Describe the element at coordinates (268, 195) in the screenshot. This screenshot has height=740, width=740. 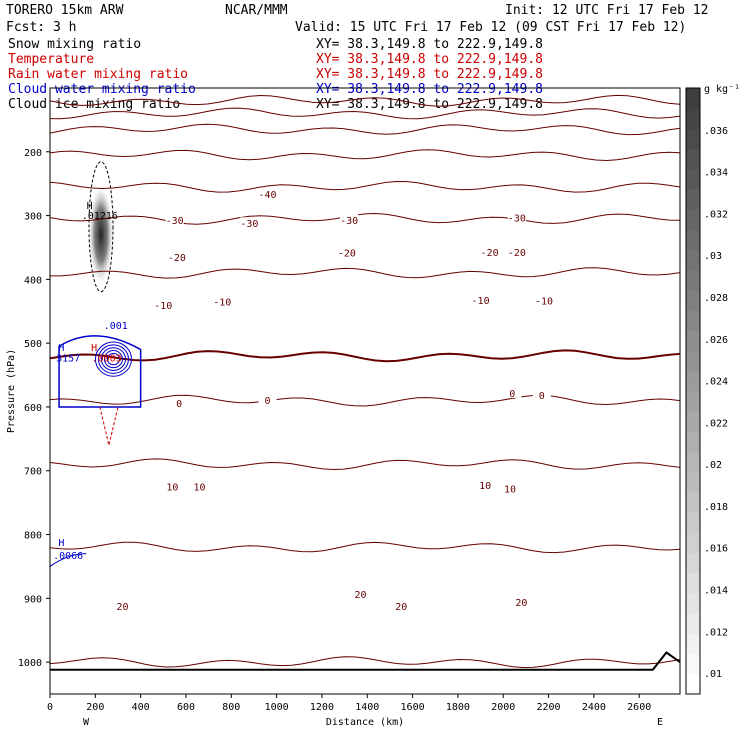
I see `isotherm-label: -40` at that location.